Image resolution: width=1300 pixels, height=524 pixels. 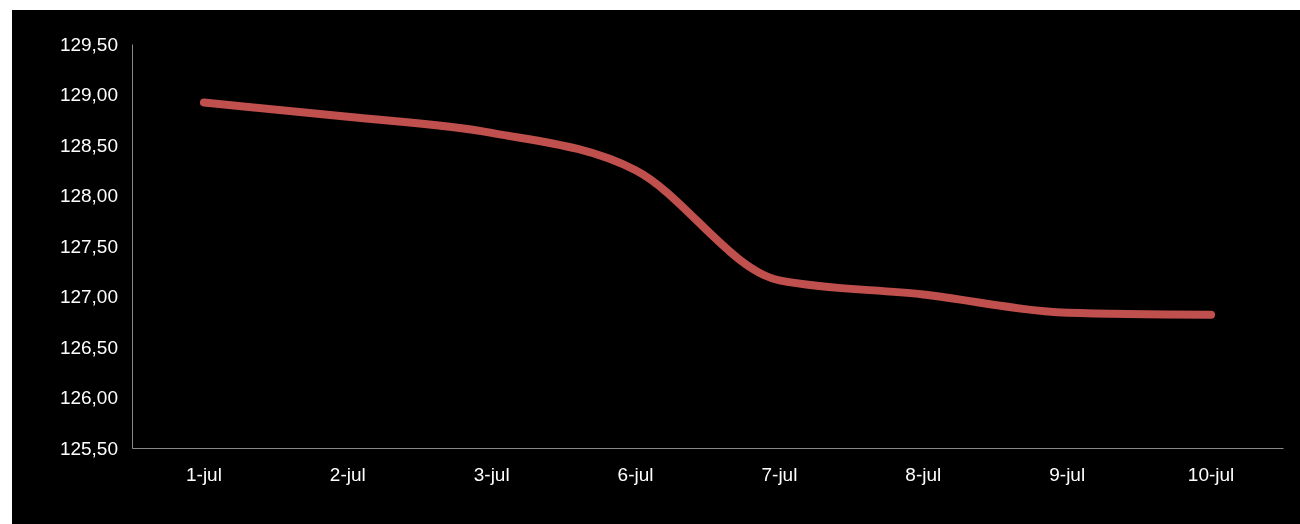 What do you see at coordinates (635, 475) in the screenshot?
I see `x-tick-label: 6-jul` at bounding box center [635, 475].